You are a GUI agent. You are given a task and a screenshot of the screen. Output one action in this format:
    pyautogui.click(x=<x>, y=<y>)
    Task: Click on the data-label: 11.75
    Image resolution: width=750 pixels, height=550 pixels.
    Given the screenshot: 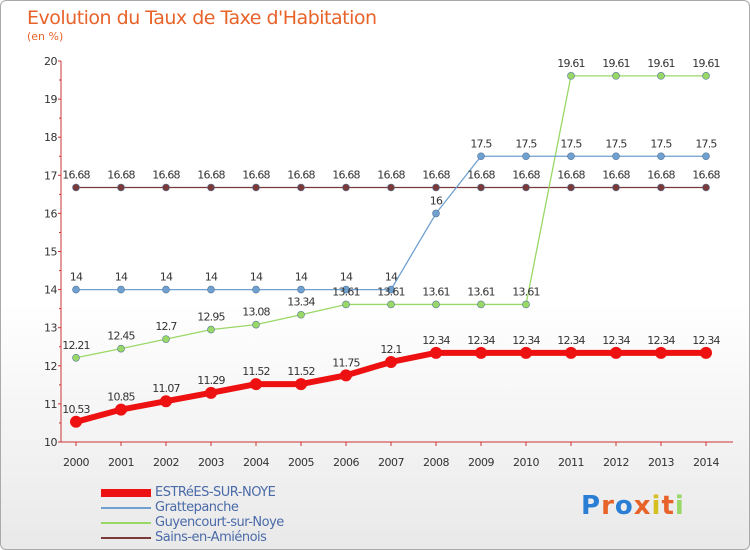 What is the action you would take?
    pyautogui.click(x=346, y=362)
    